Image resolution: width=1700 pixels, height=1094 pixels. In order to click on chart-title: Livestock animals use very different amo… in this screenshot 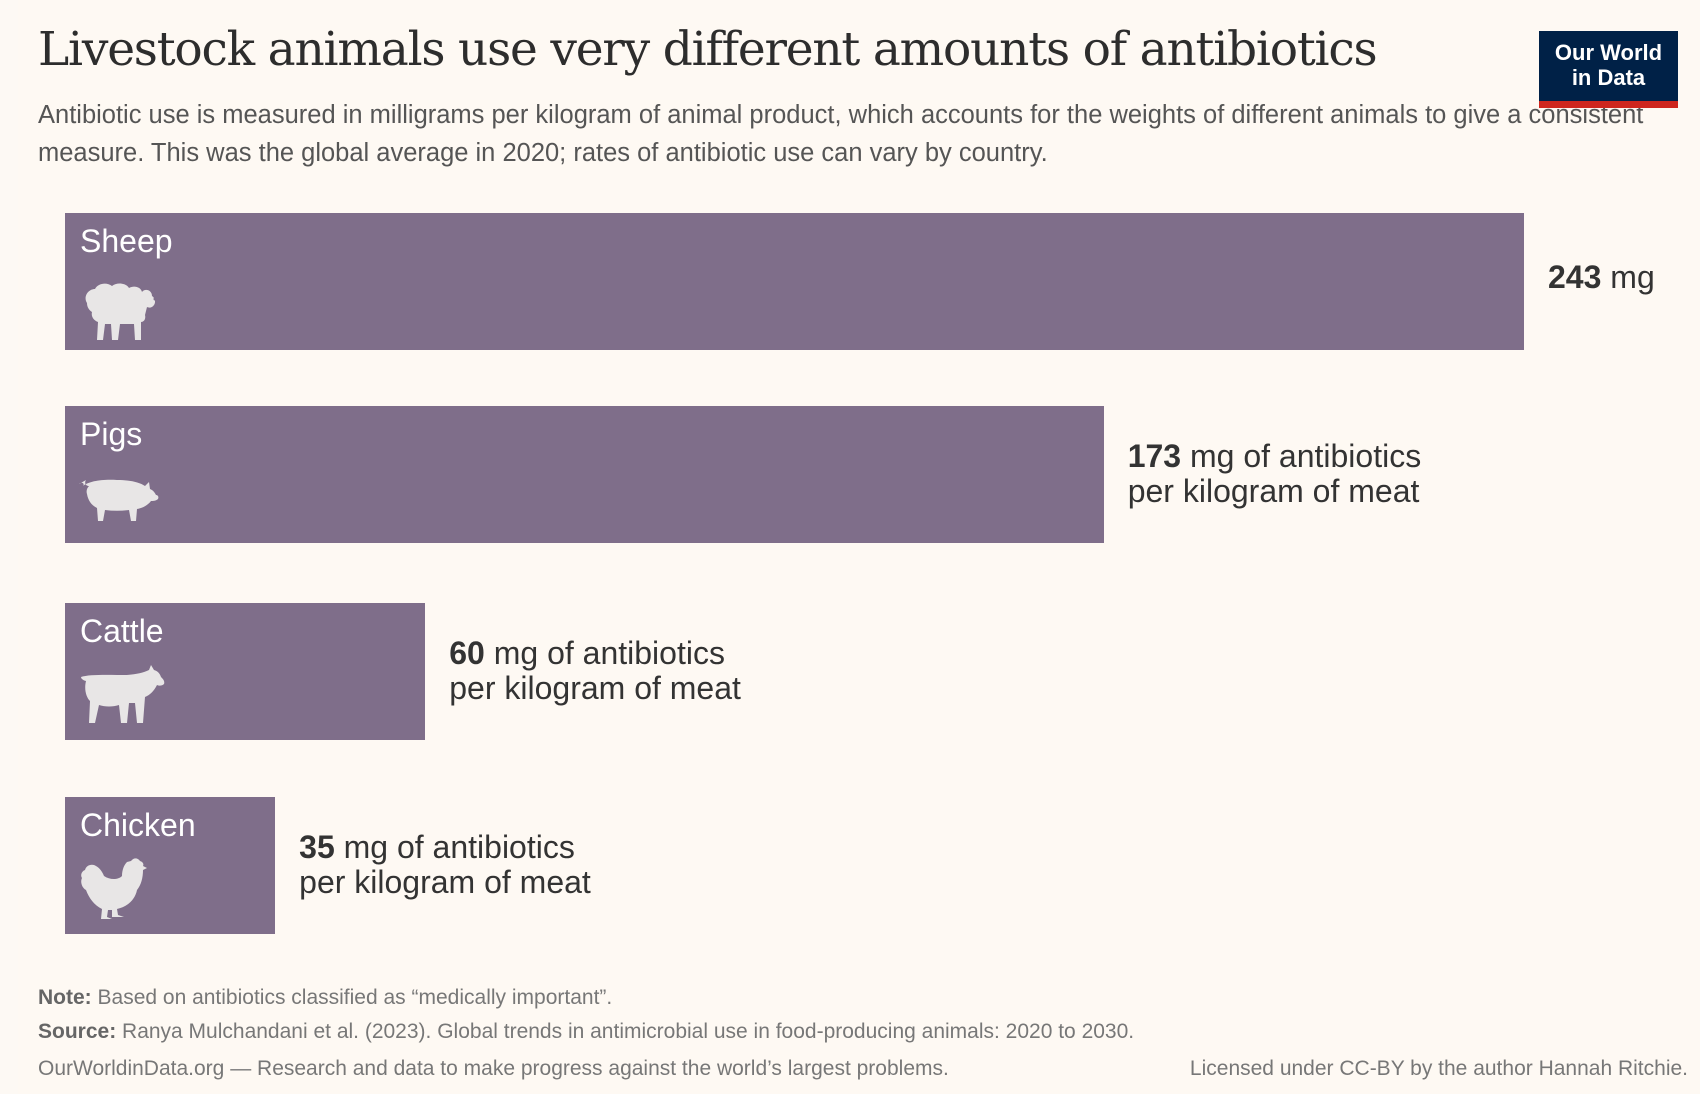, I will do `click(708, 49)`.